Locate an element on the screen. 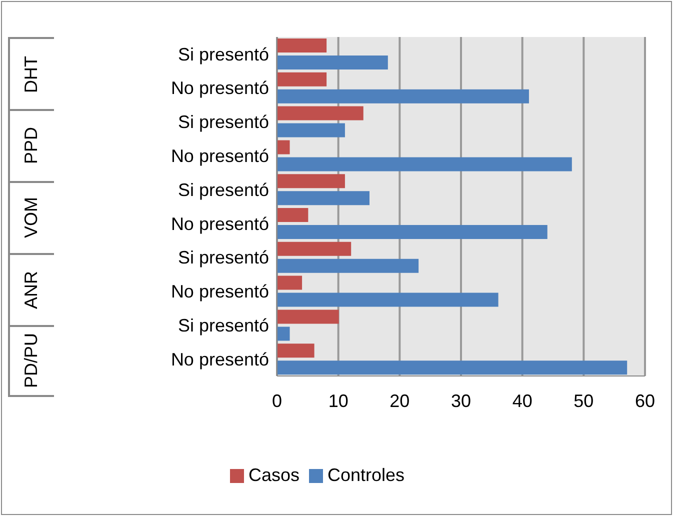 The width and height of the screenshot is (673, 516). x-tick-label: 50 is located at coordinates (584, 400).